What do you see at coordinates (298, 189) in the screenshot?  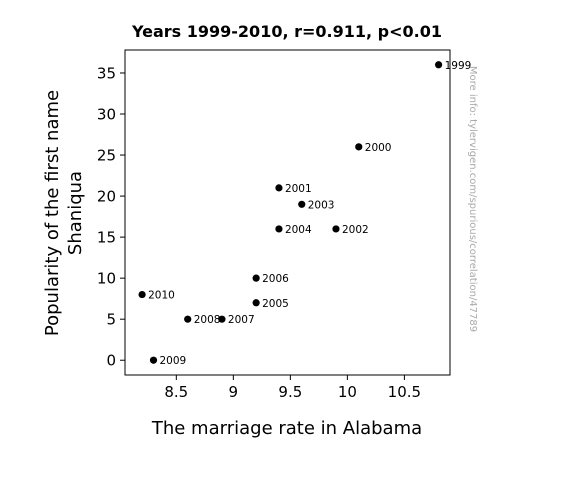 I see `data-point-label: 2001` at bounding box center [298, 189].